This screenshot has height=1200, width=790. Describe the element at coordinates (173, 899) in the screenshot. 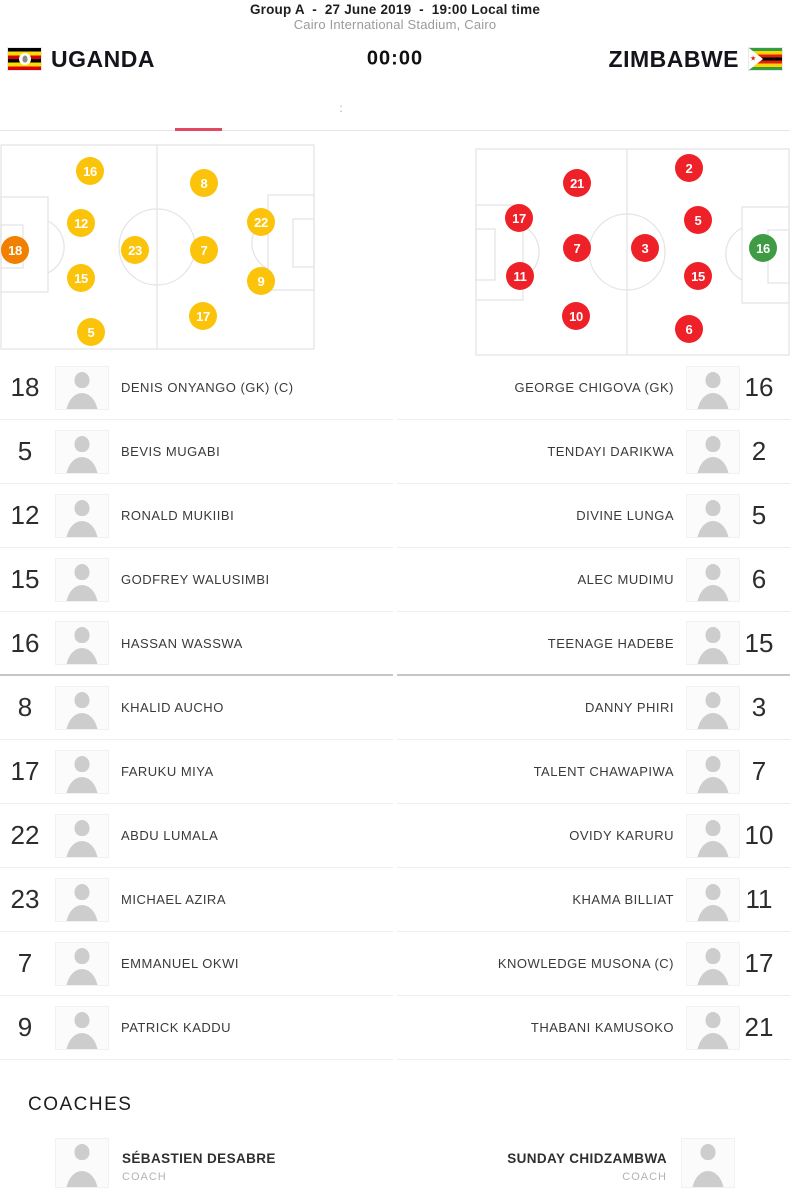

I see `player-name: MICHAEL AZIRA` at that location.